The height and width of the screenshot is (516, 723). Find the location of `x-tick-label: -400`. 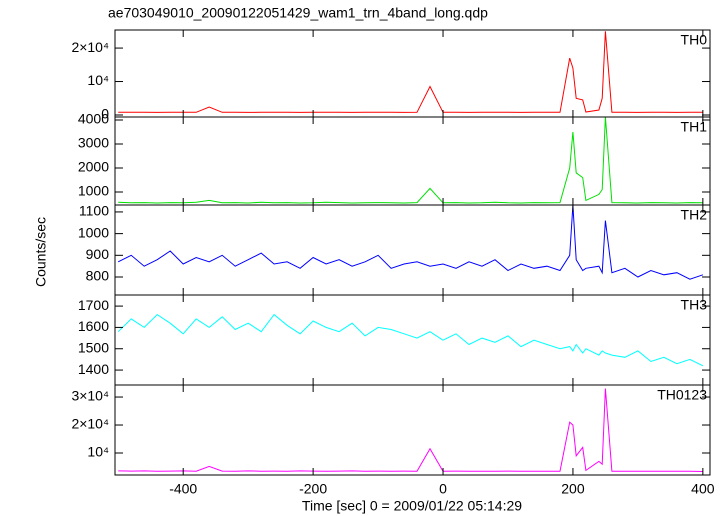

x-tick-label: -400 is located at coordinates (183, 489).